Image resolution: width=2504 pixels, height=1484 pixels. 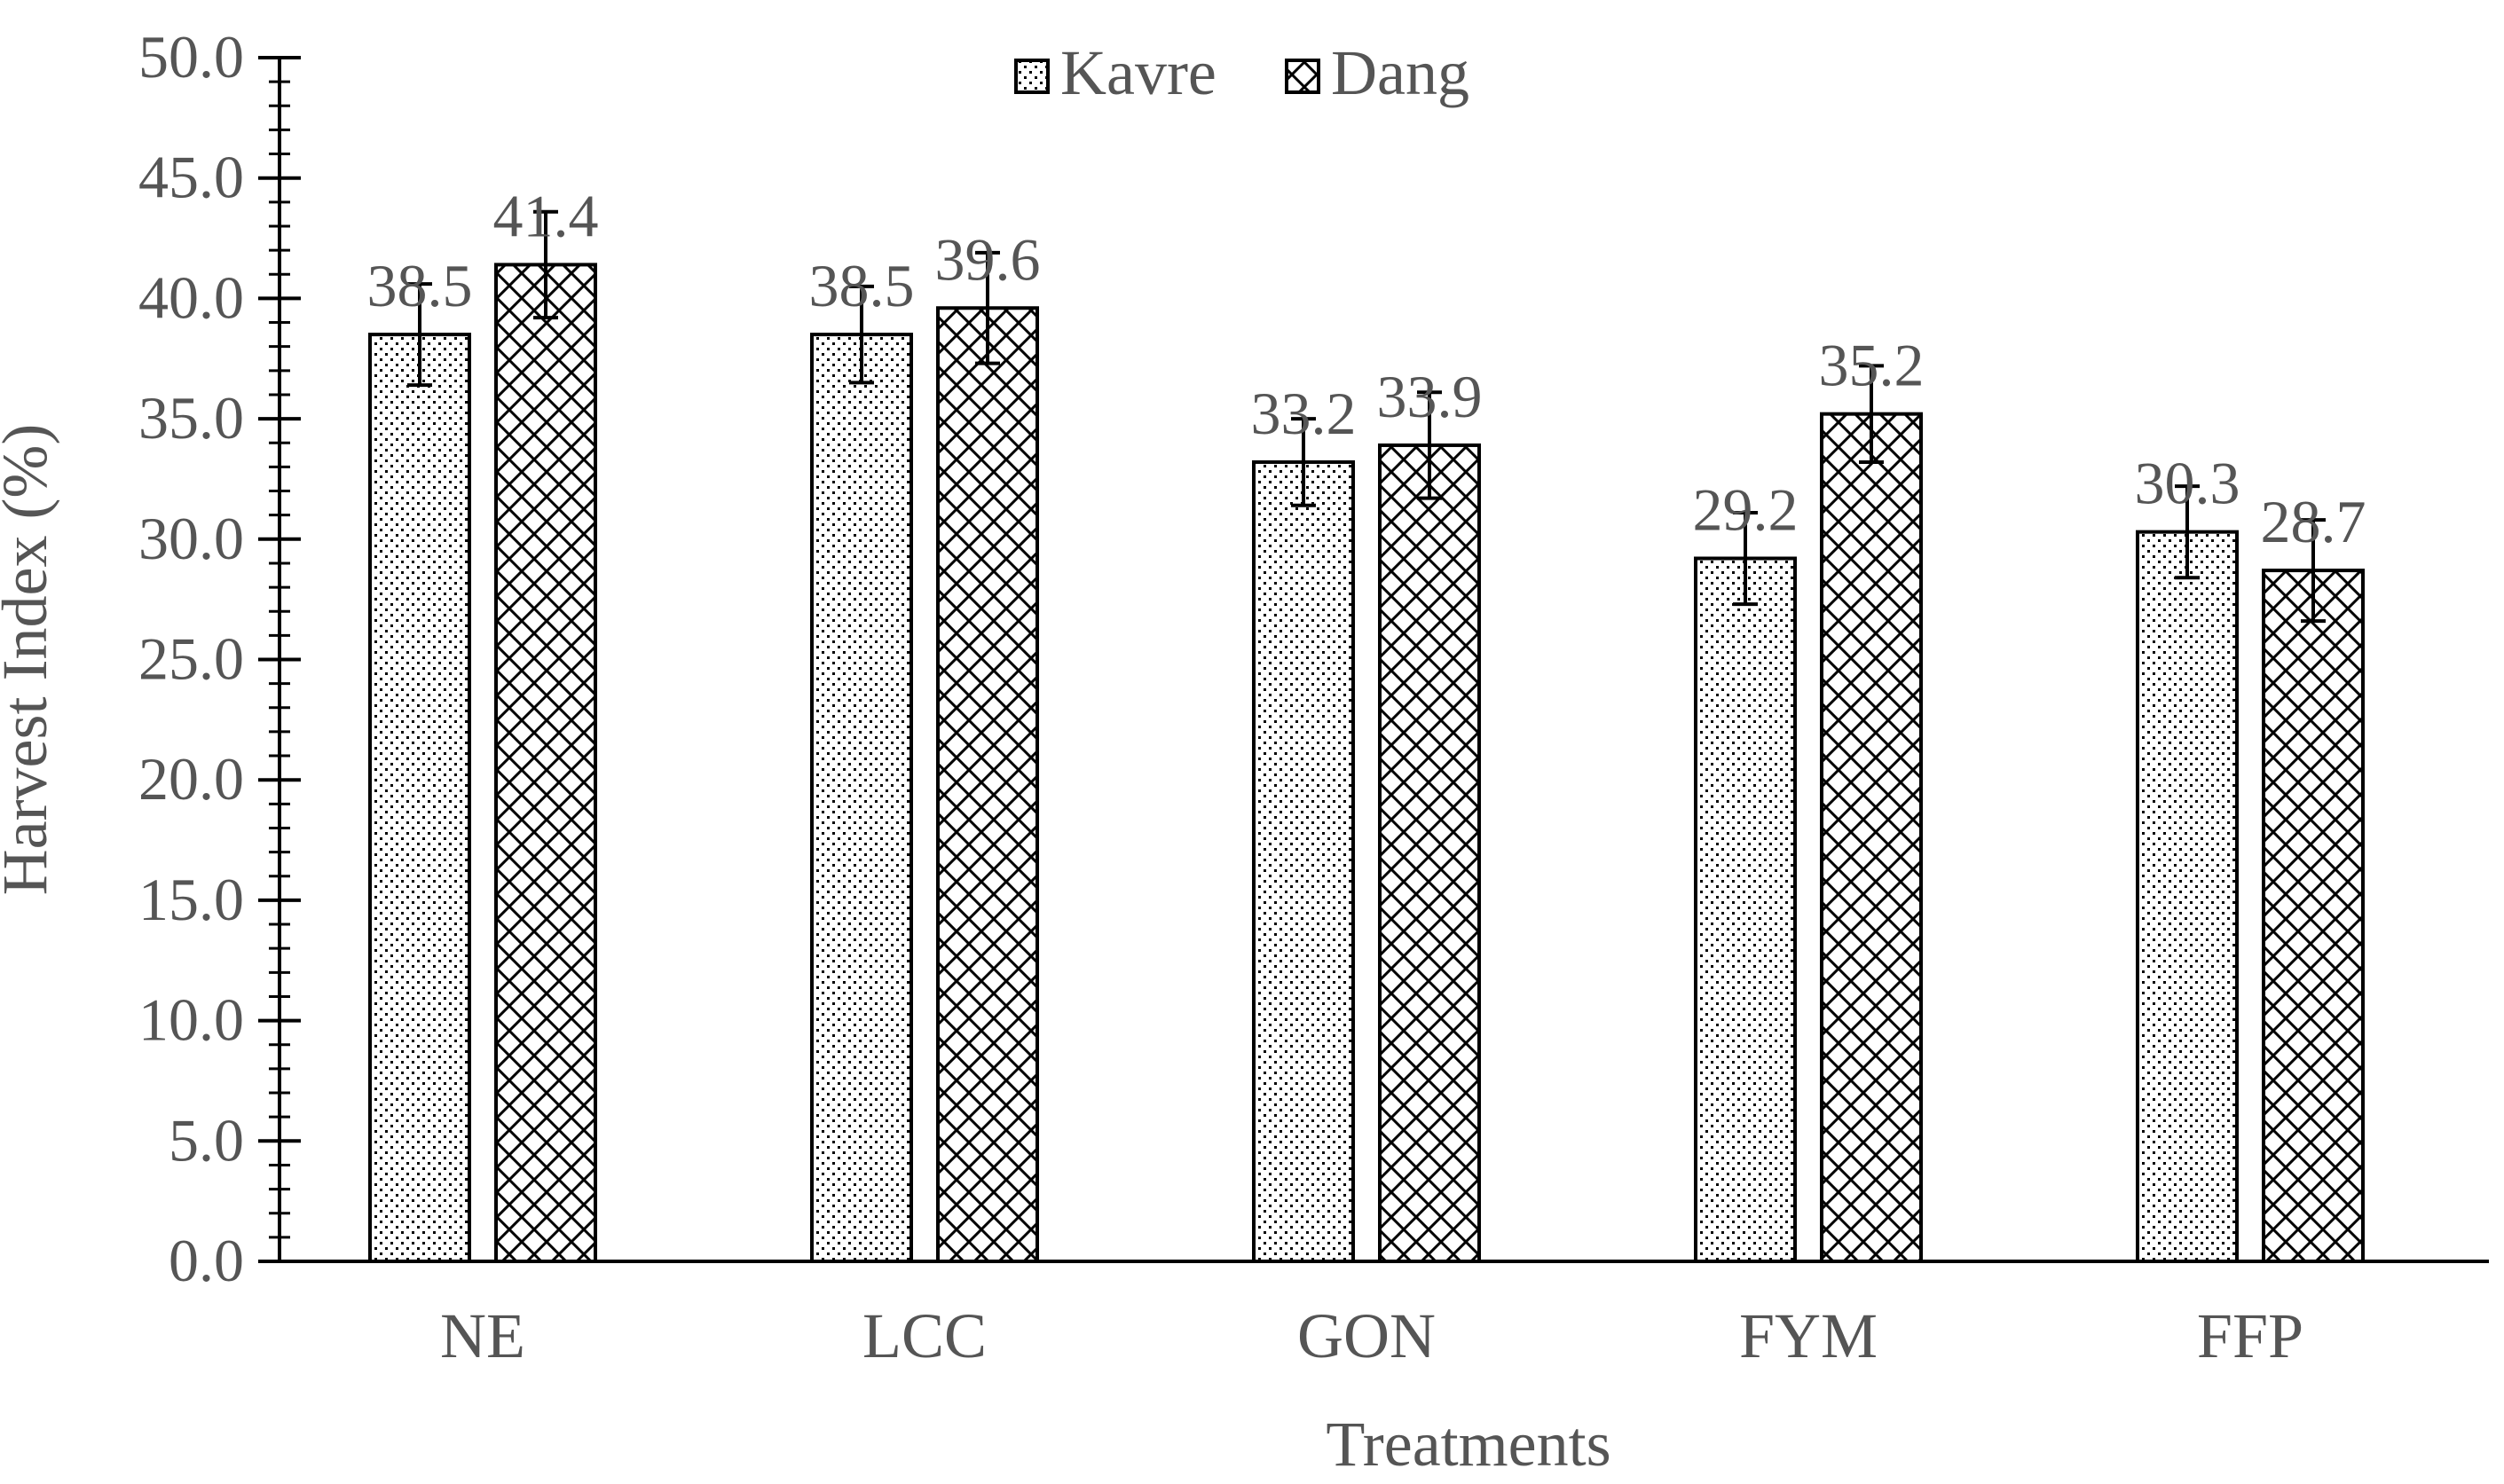 I want to click on bar-dang-lcc, so click(x=987, y=785).